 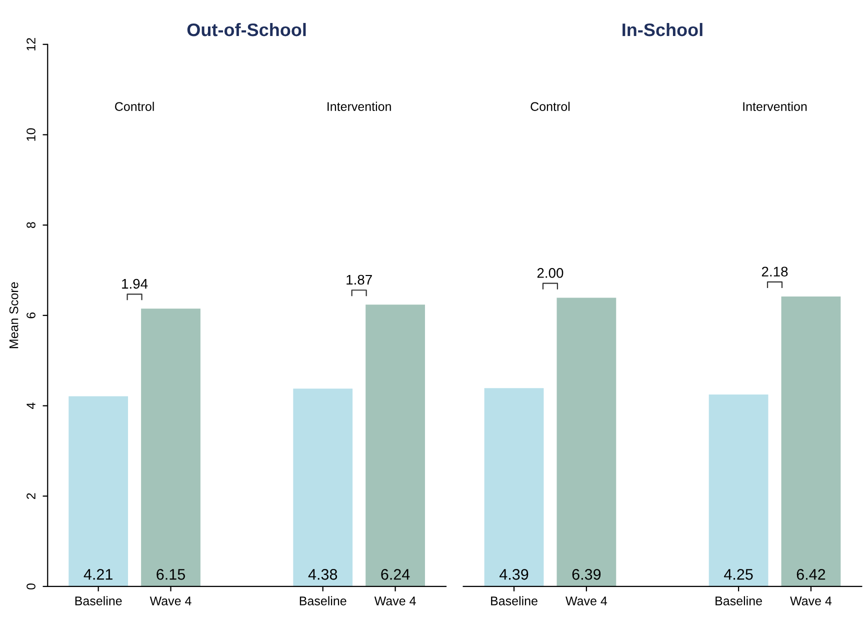 What do you see at coordinates (323, 574) in the screenshot?
I see `data-label: 4.38` at bounding box center [323, 574].